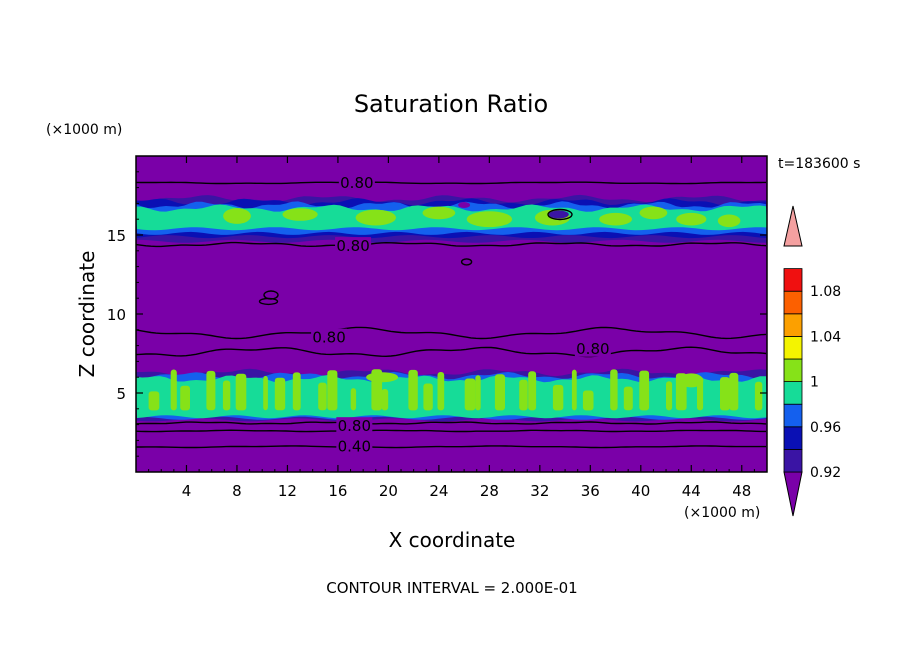  I want to click on contour-label-4: 0.80, so click(354, 426).